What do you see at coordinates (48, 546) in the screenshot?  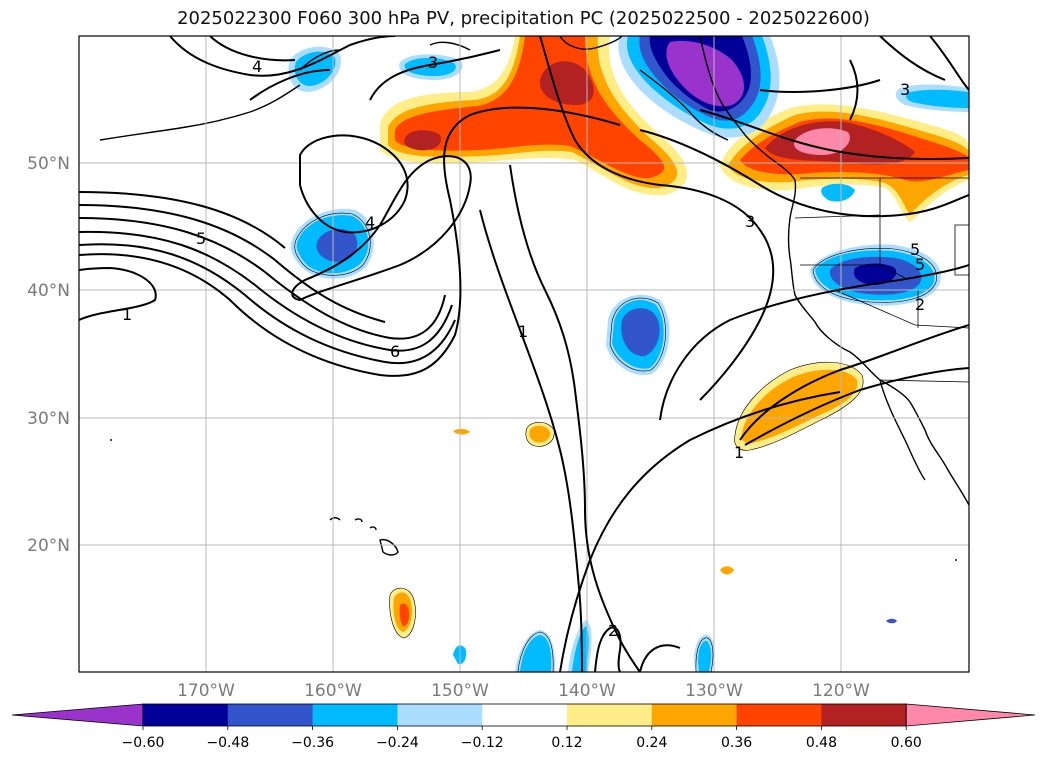 I see `lat-label-20n: 20°N` at bounding box center [48, 546].